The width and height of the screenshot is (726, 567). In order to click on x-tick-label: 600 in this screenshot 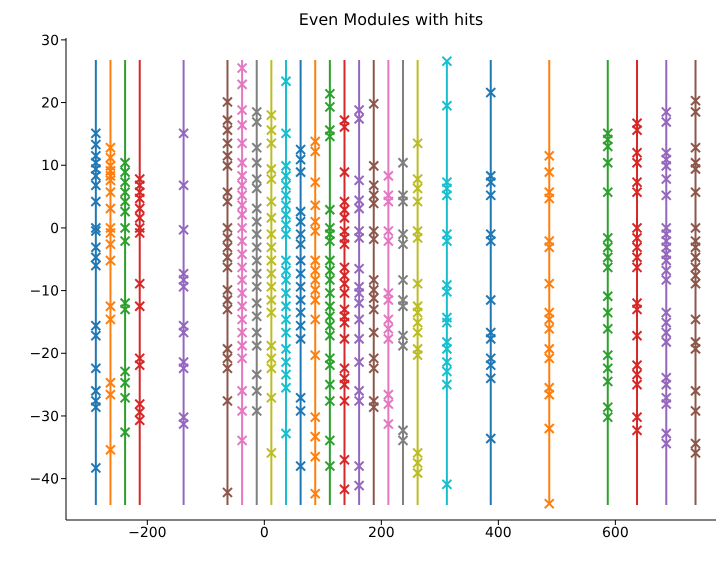, I will do `click(615, 532)`.